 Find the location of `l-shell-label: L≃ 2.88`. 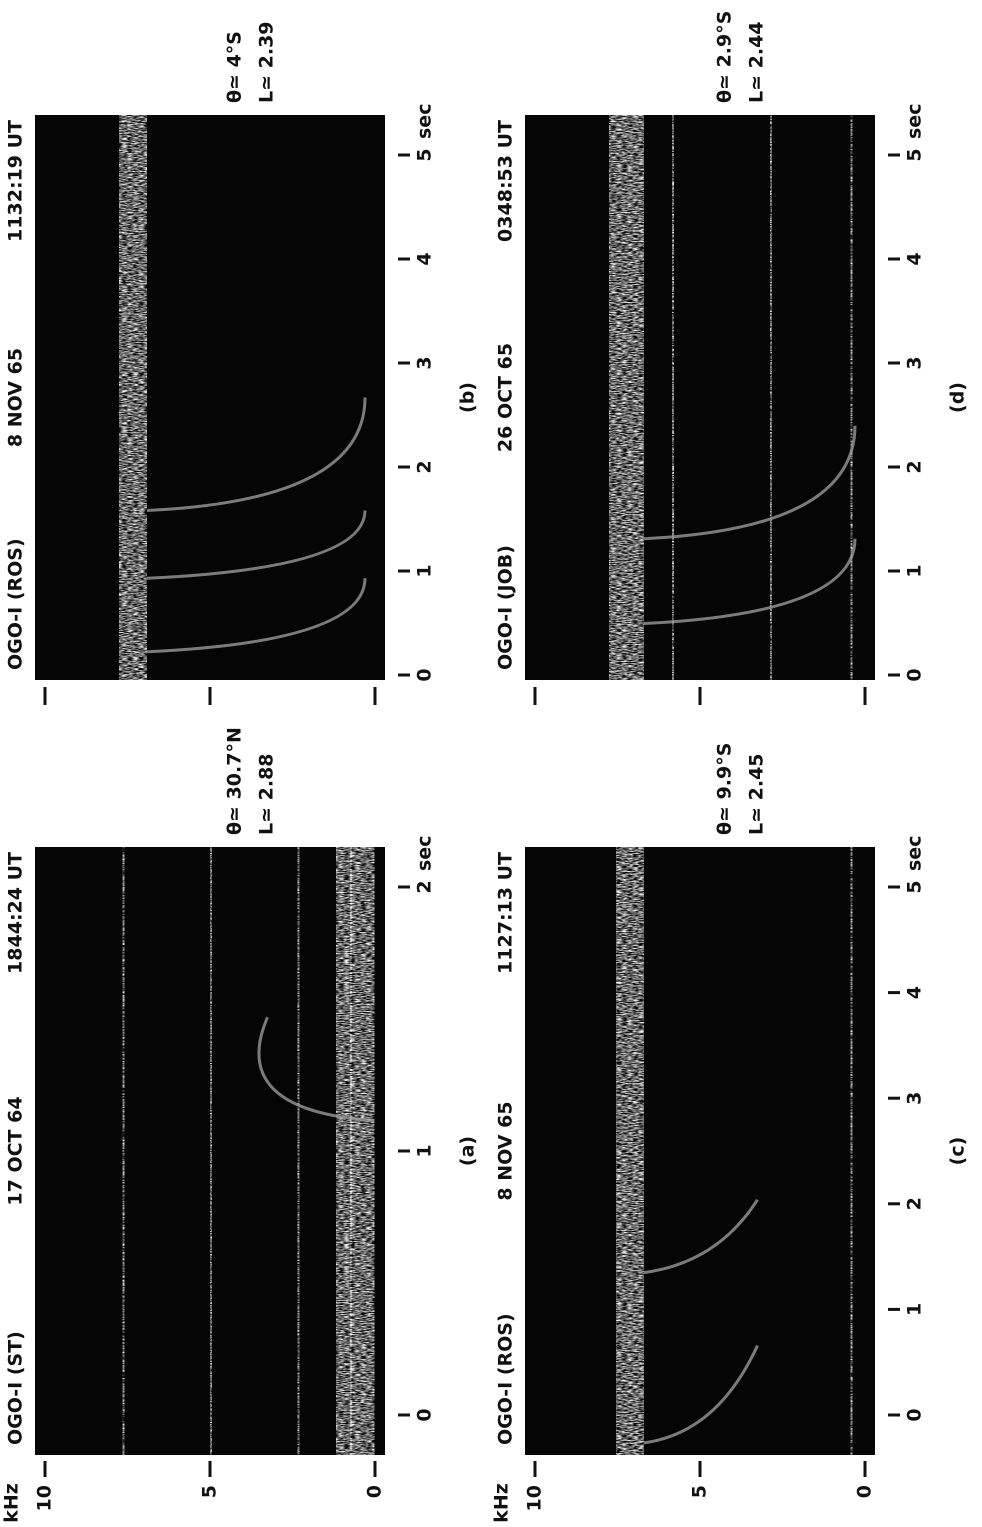

l-shell-label: L≃ 2.88 is located at coordinates (267, 794).